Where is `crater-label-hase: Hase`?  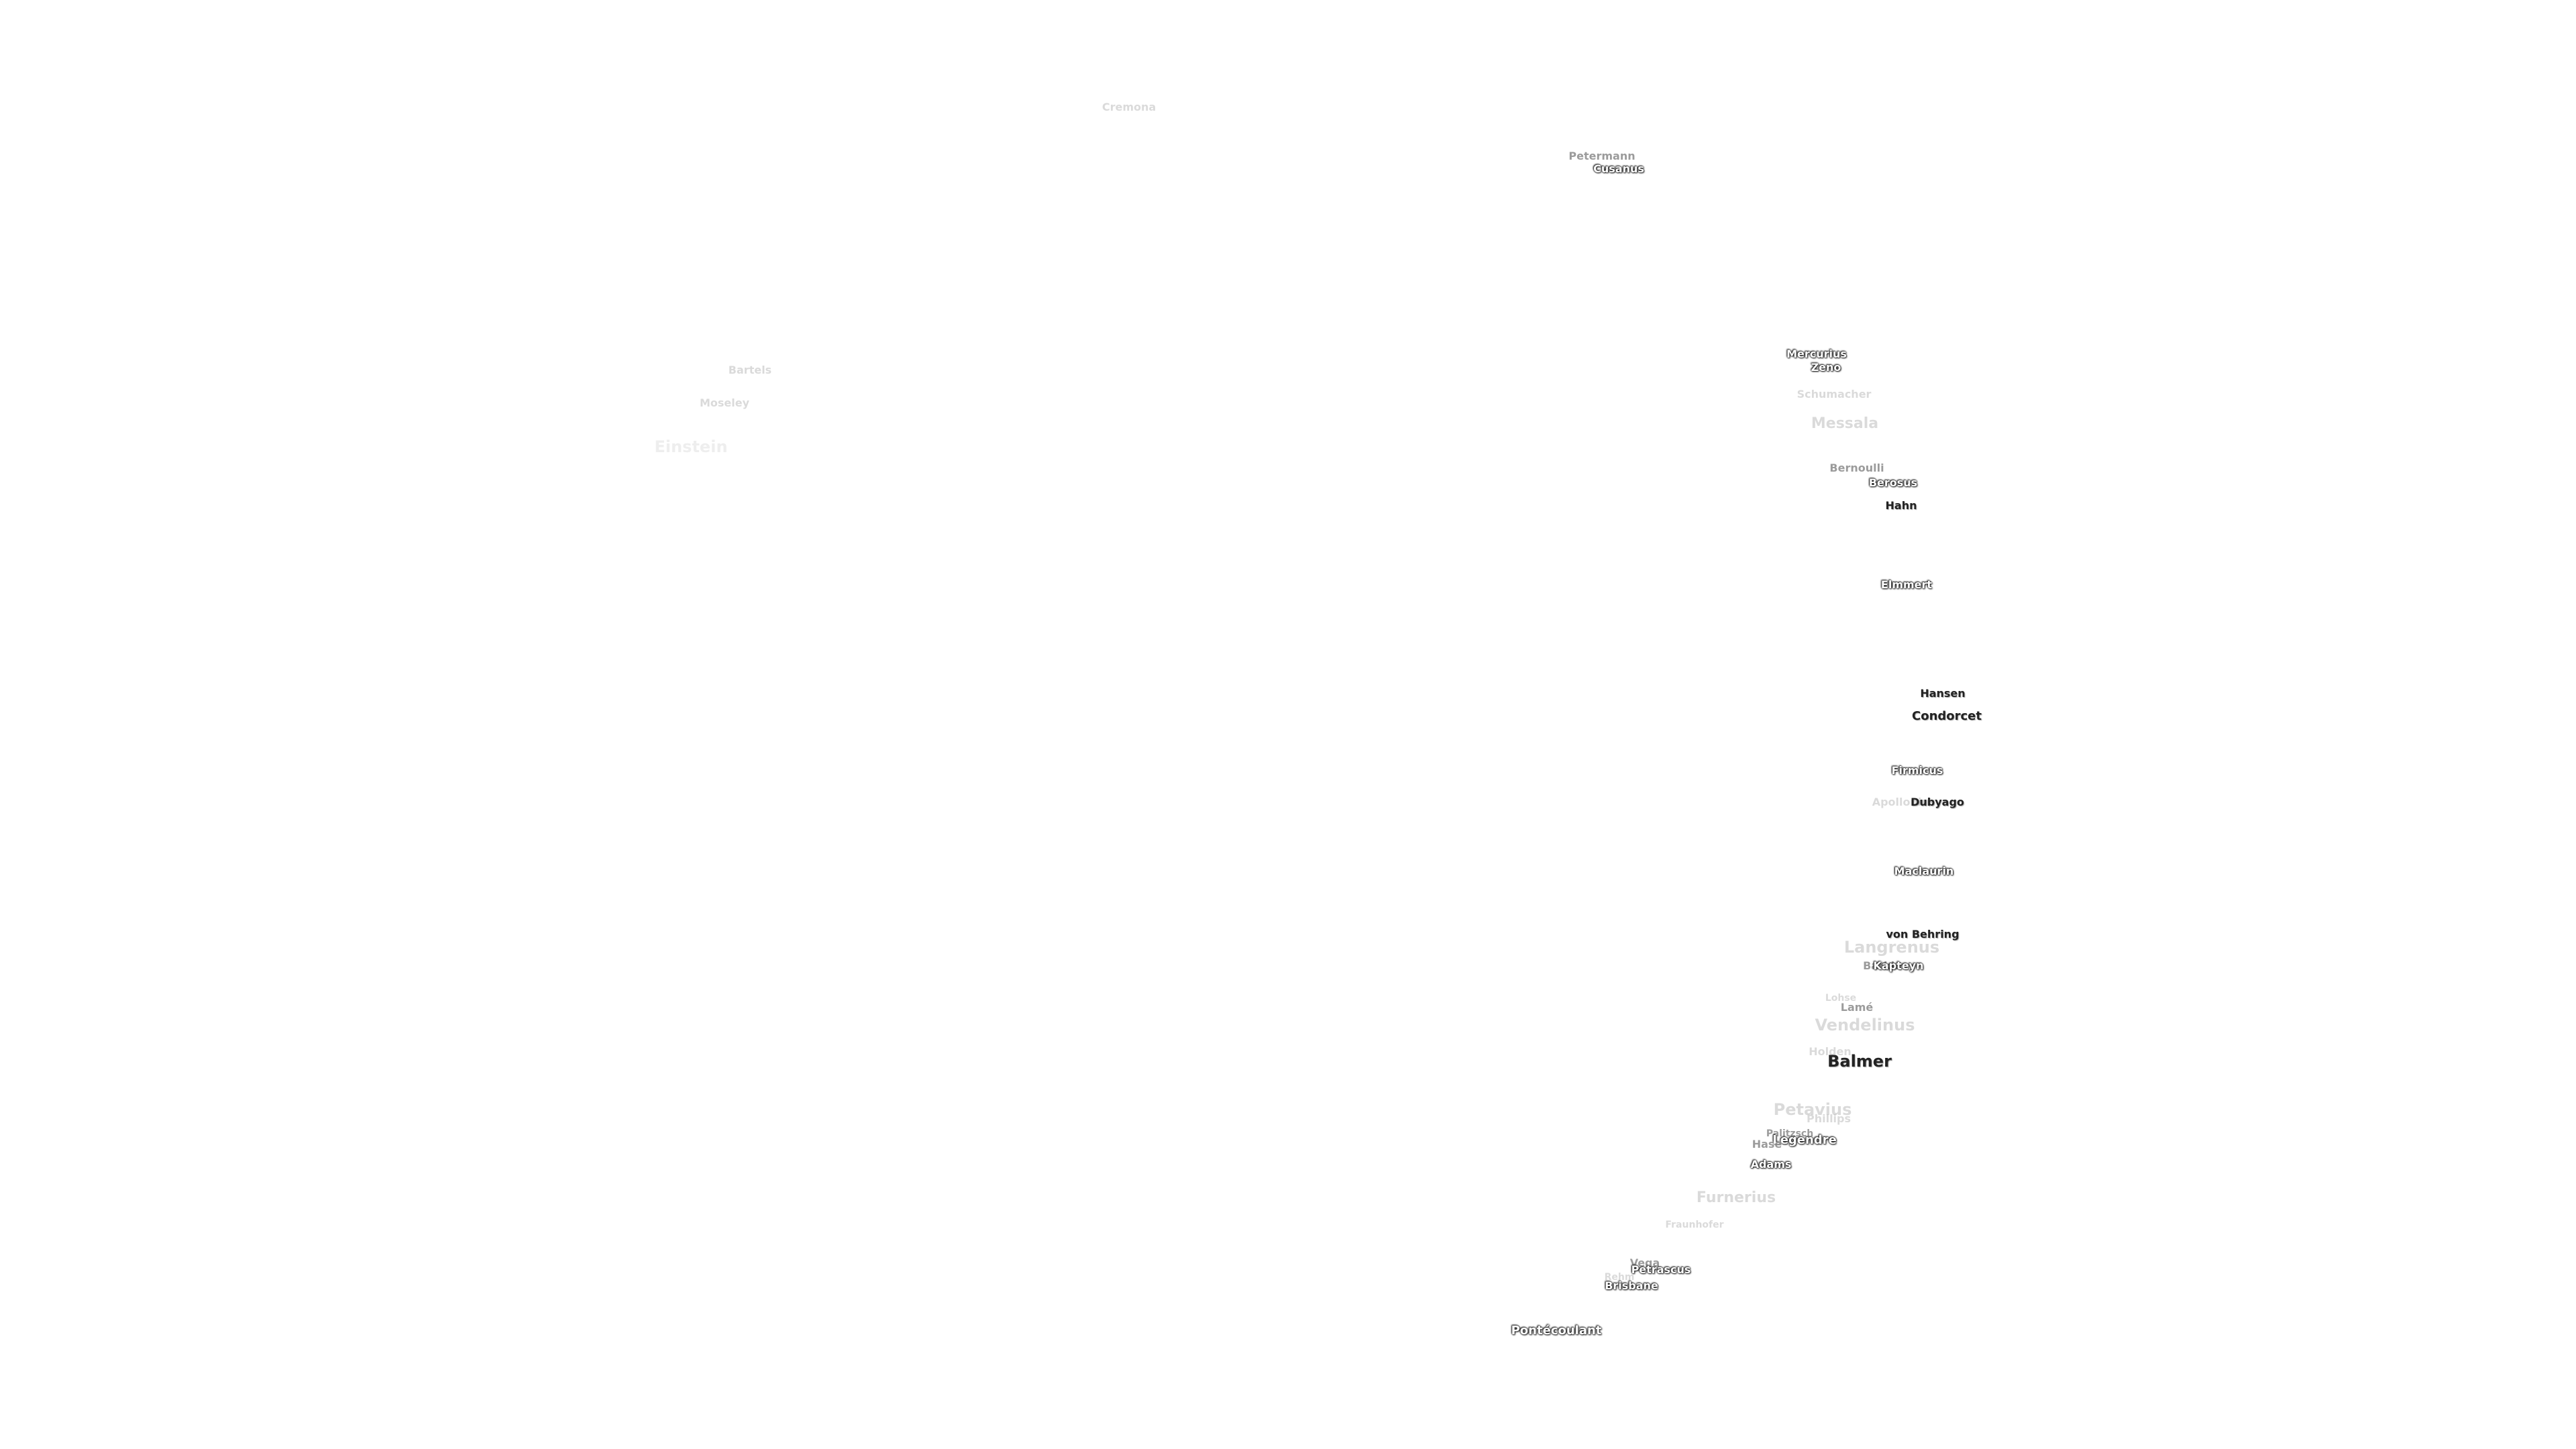 crater-label-hase: Hase is located at coordinates (1767, 1144).